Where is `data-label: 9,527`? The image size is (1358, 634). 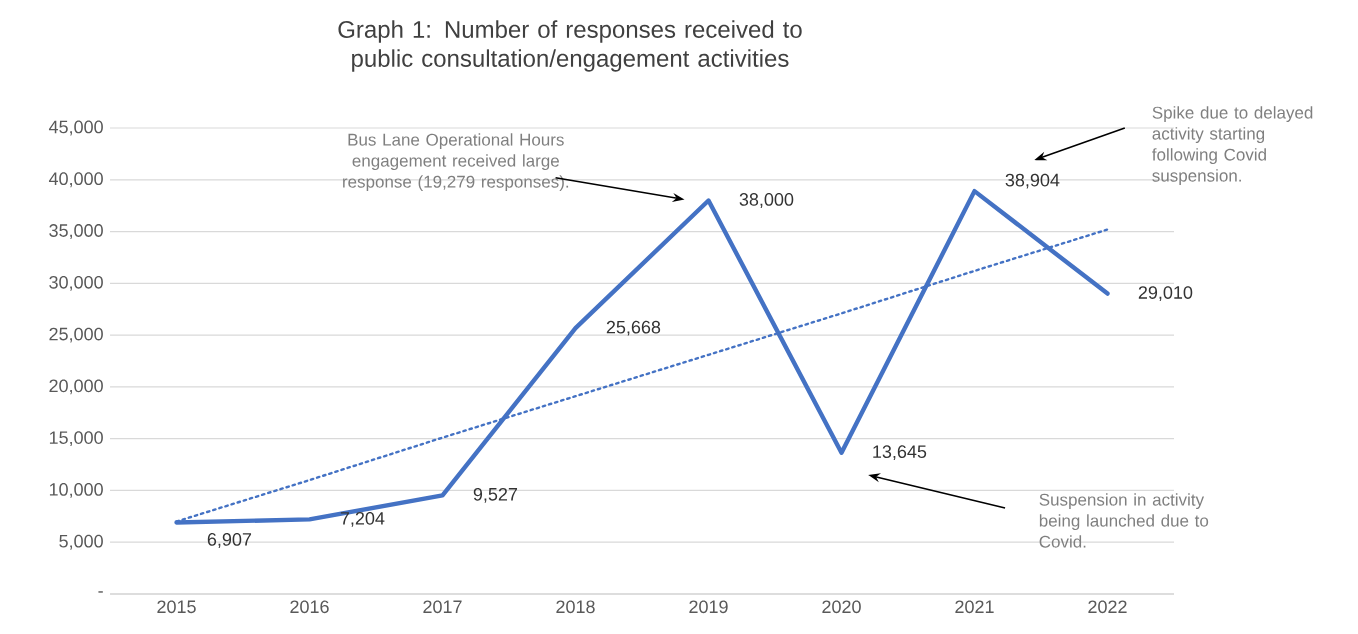 data-label: 9,527 is located at coordinates (495, 495).